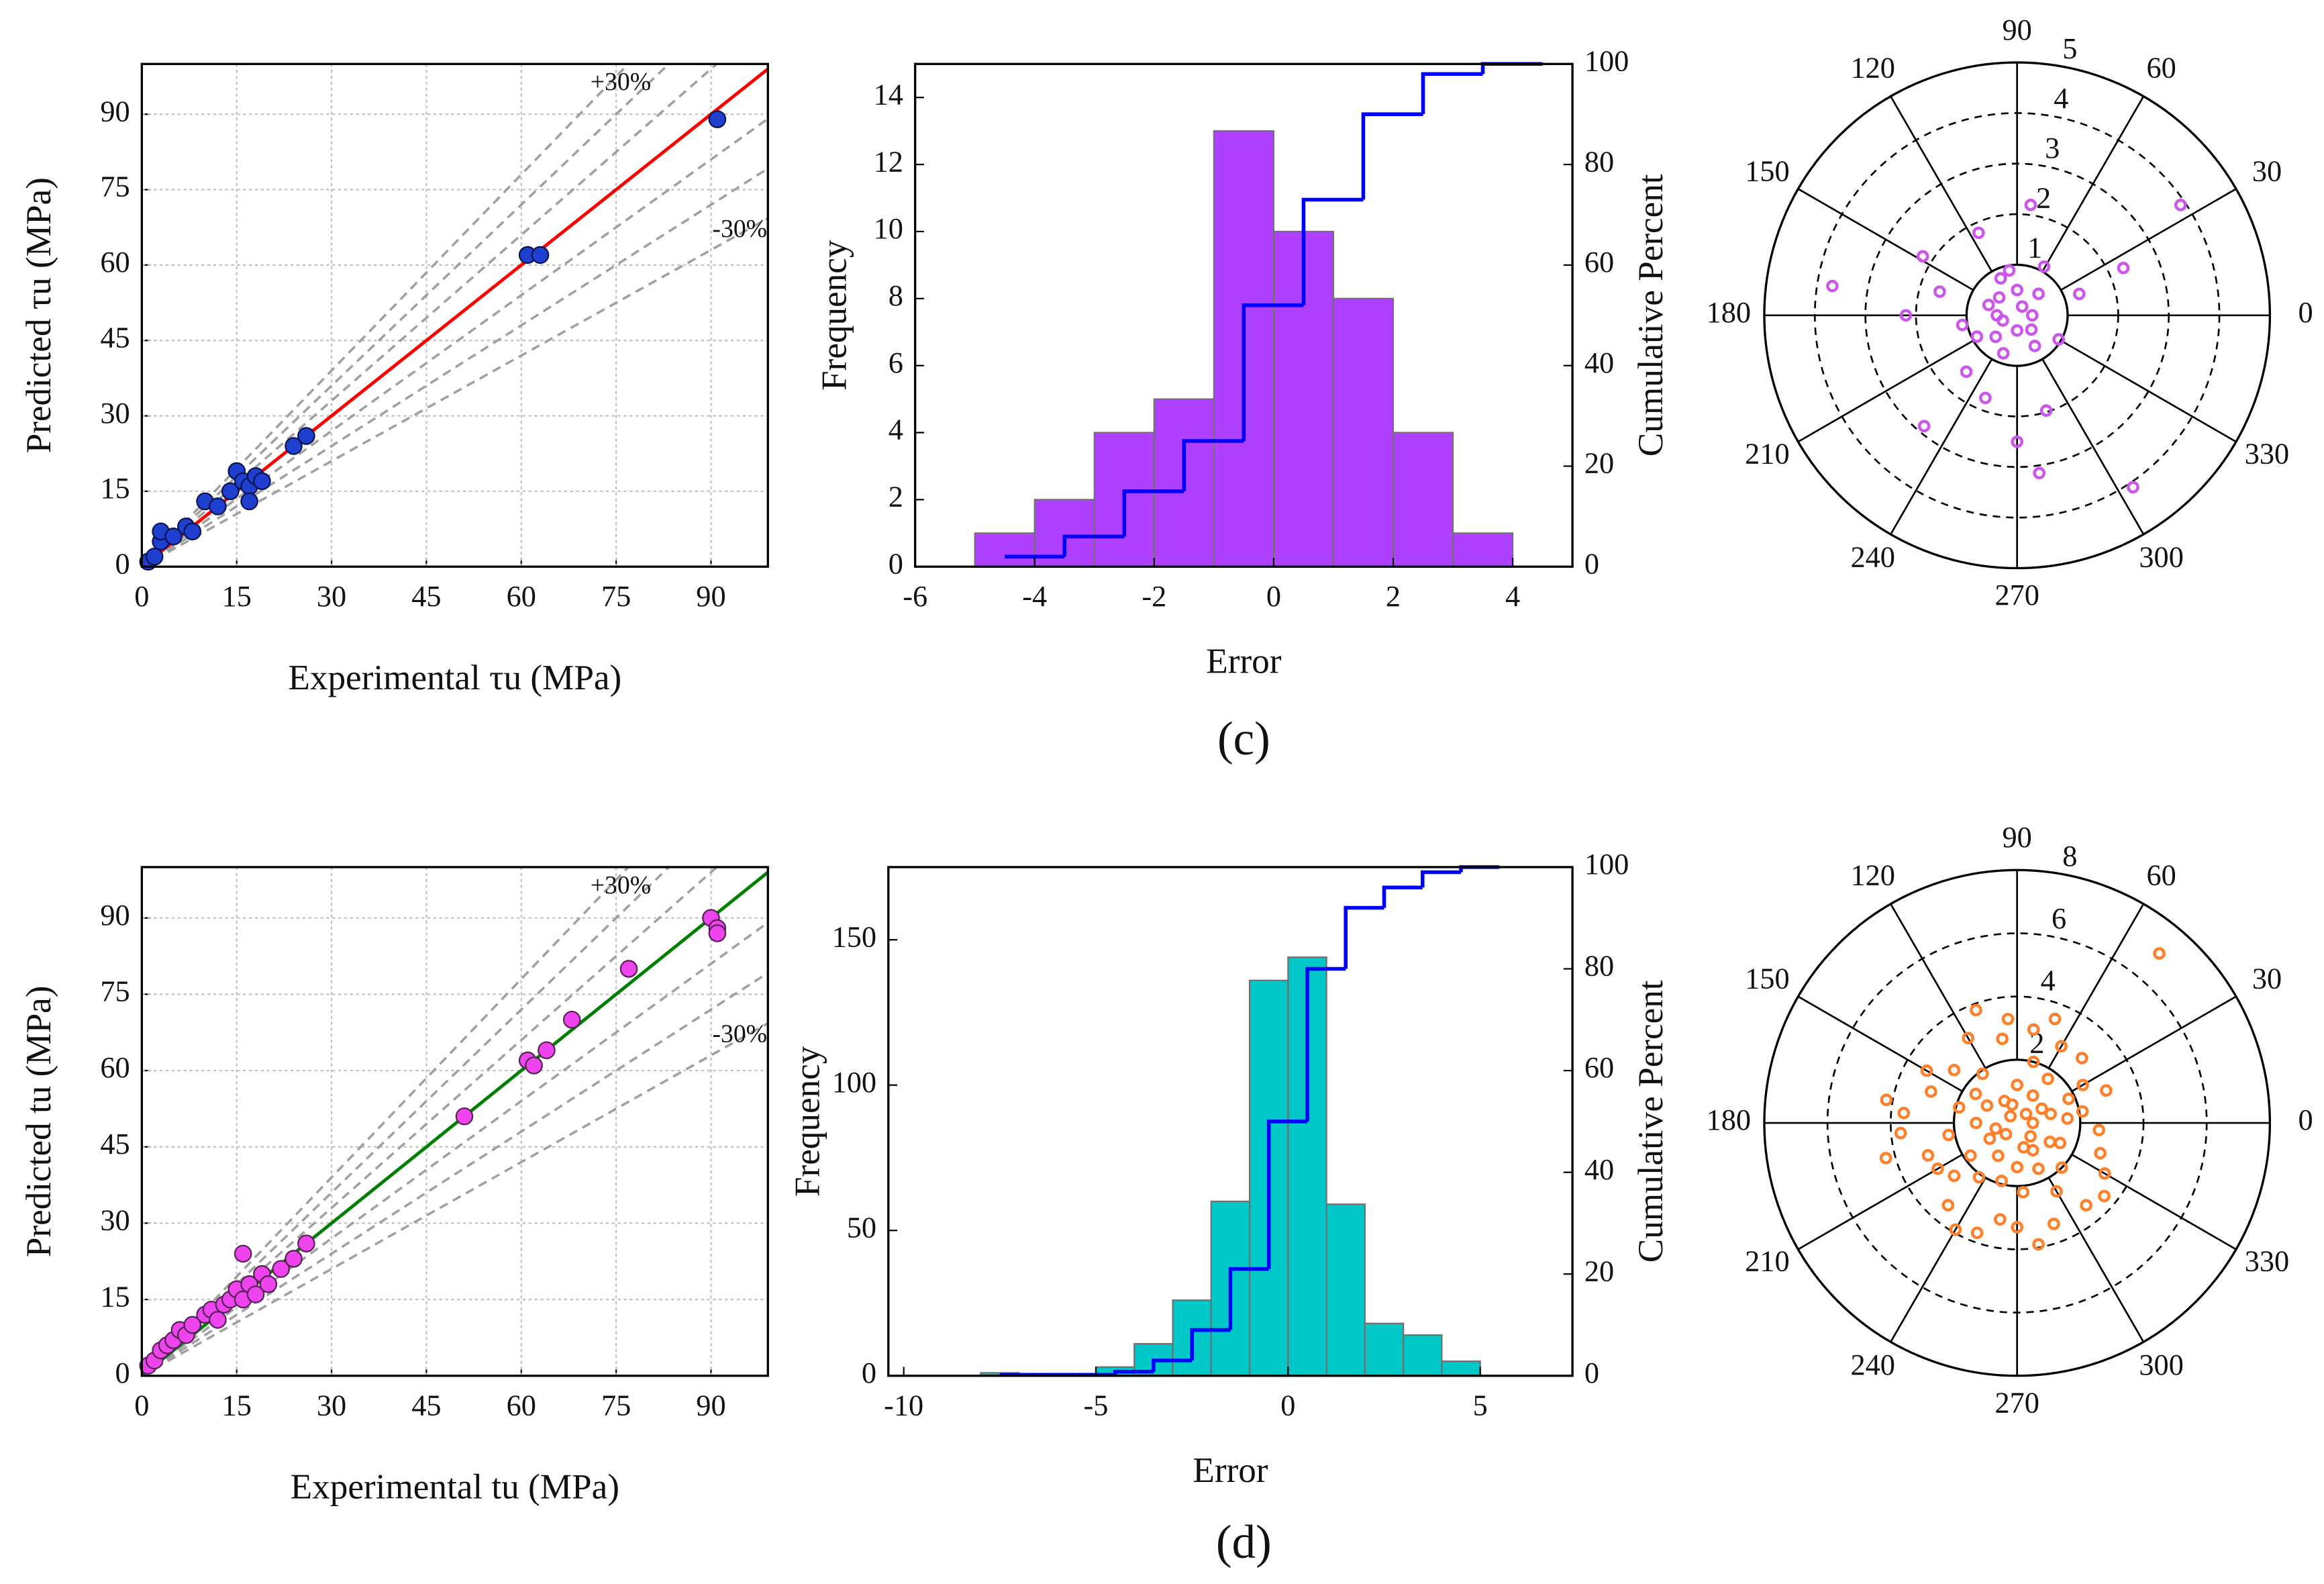  What do you see at coordinates (2048, 980) in the screenshot?
I see `r-tick-label: 4` at bounding box center [2048, 980].